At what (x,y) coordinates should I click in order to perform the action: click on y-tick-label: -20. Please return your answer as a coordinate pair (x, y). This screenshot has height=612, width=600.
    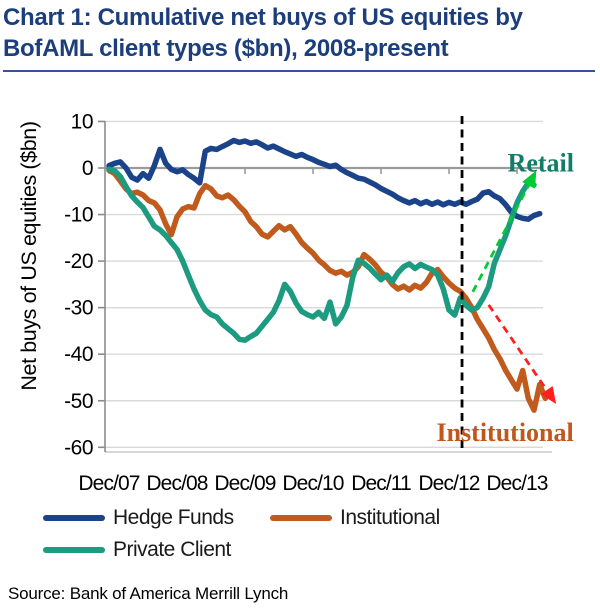
    Looking at the image, I should click on (78, 261).